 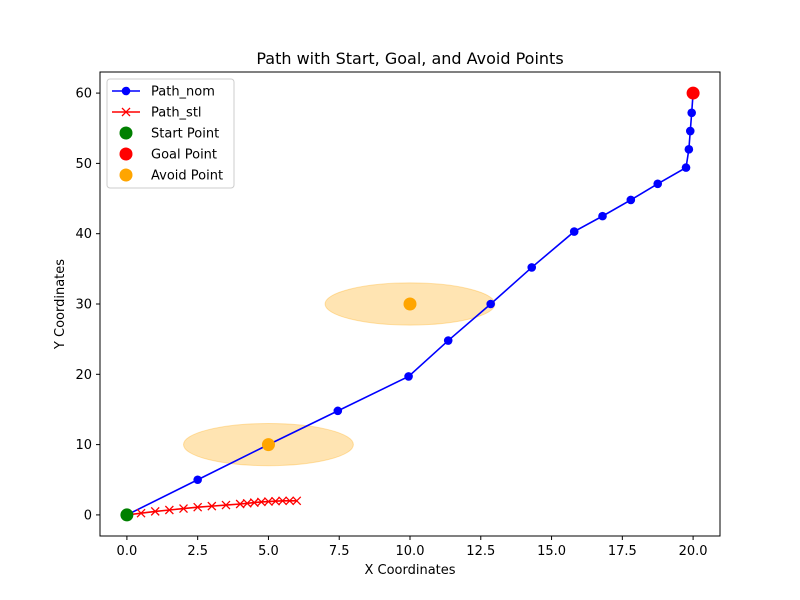 What do you see at coordinates (693, 551) in the screenshot?
I see `x-tick-label-8: 20.0` at bounding box center [693, 551].